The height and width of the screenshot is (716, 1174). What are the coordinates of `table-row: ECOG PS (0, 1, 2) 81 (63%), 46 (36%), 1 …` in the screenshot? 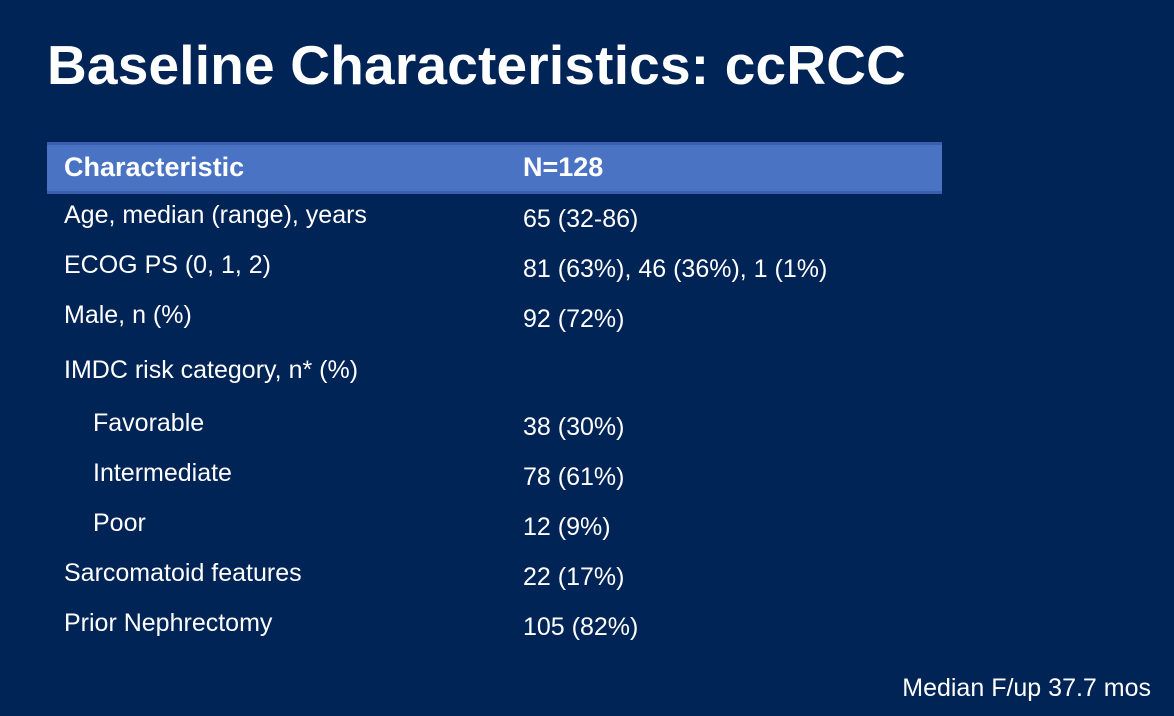 It's located at (494, 265).